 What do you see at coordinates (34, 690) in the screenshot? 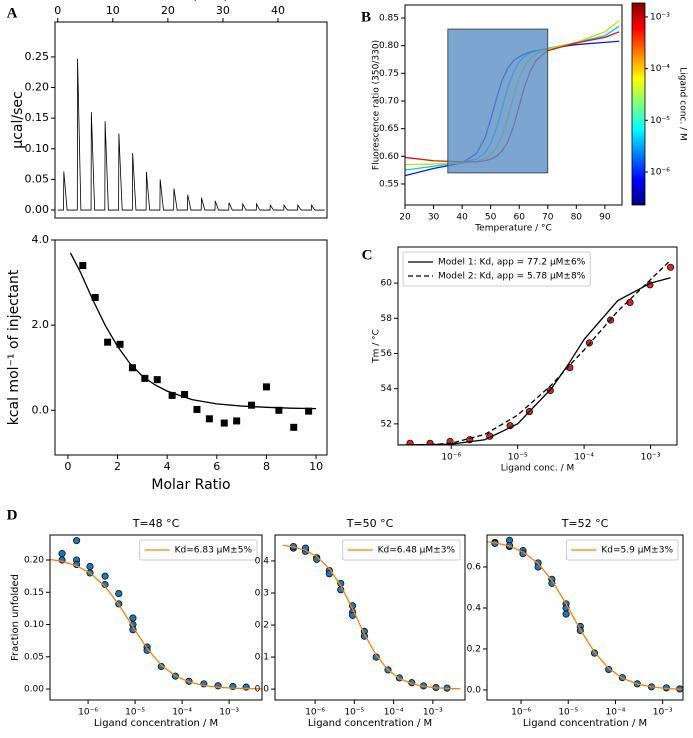
I see `y-tick-label: 0.00` at bounding box center [34, 690].